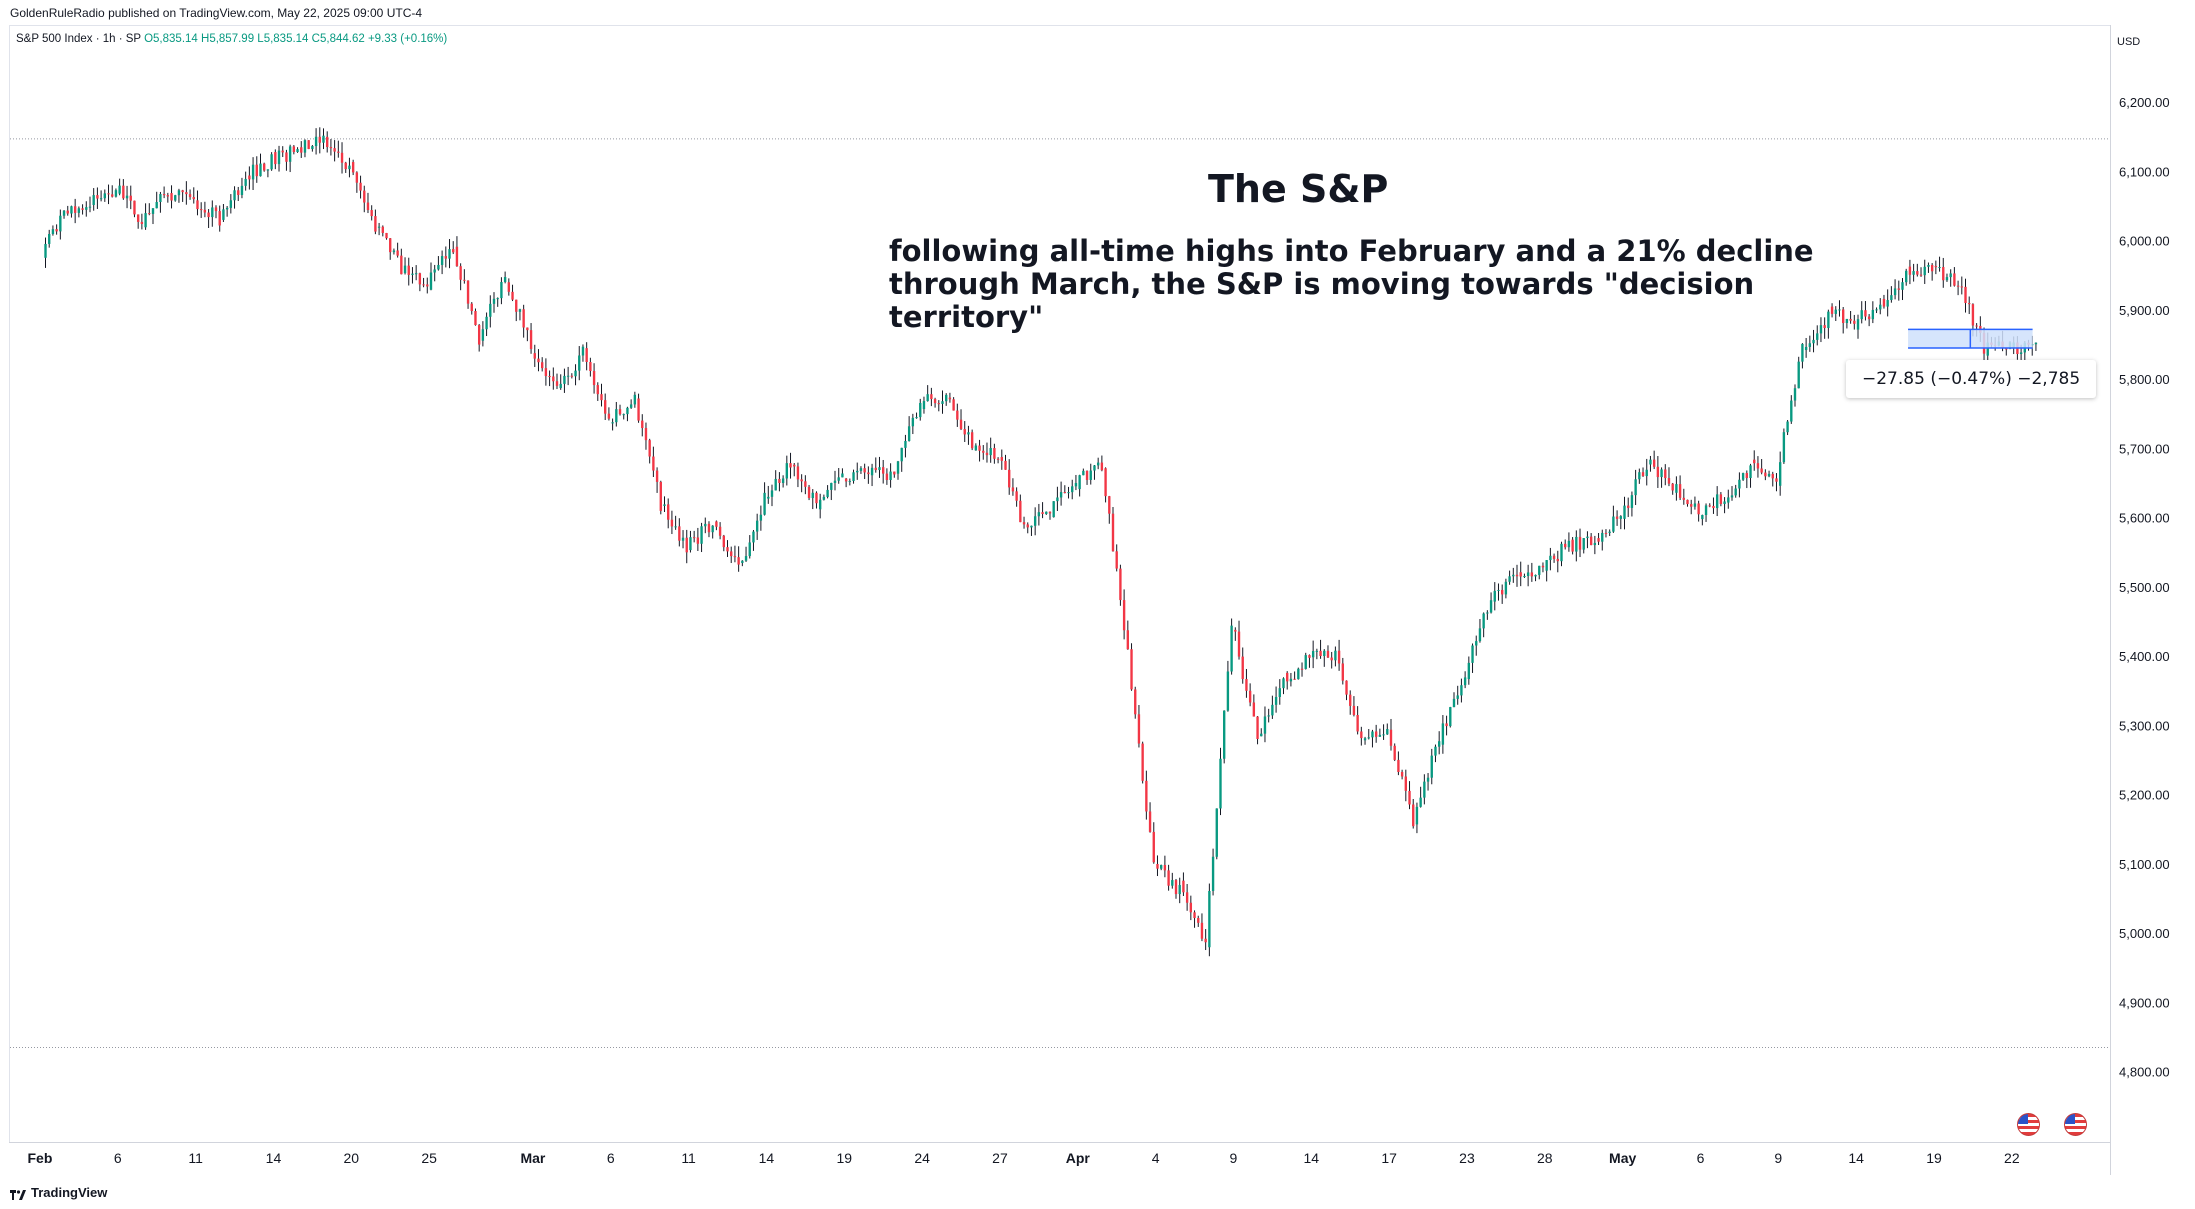 The width and height of the screenshot is (2195, 1209). Describe the element at coordinates (78, 39) in the screenshot. I see `symbol-name: S&P 500 Index · 1h · SP` at that location.